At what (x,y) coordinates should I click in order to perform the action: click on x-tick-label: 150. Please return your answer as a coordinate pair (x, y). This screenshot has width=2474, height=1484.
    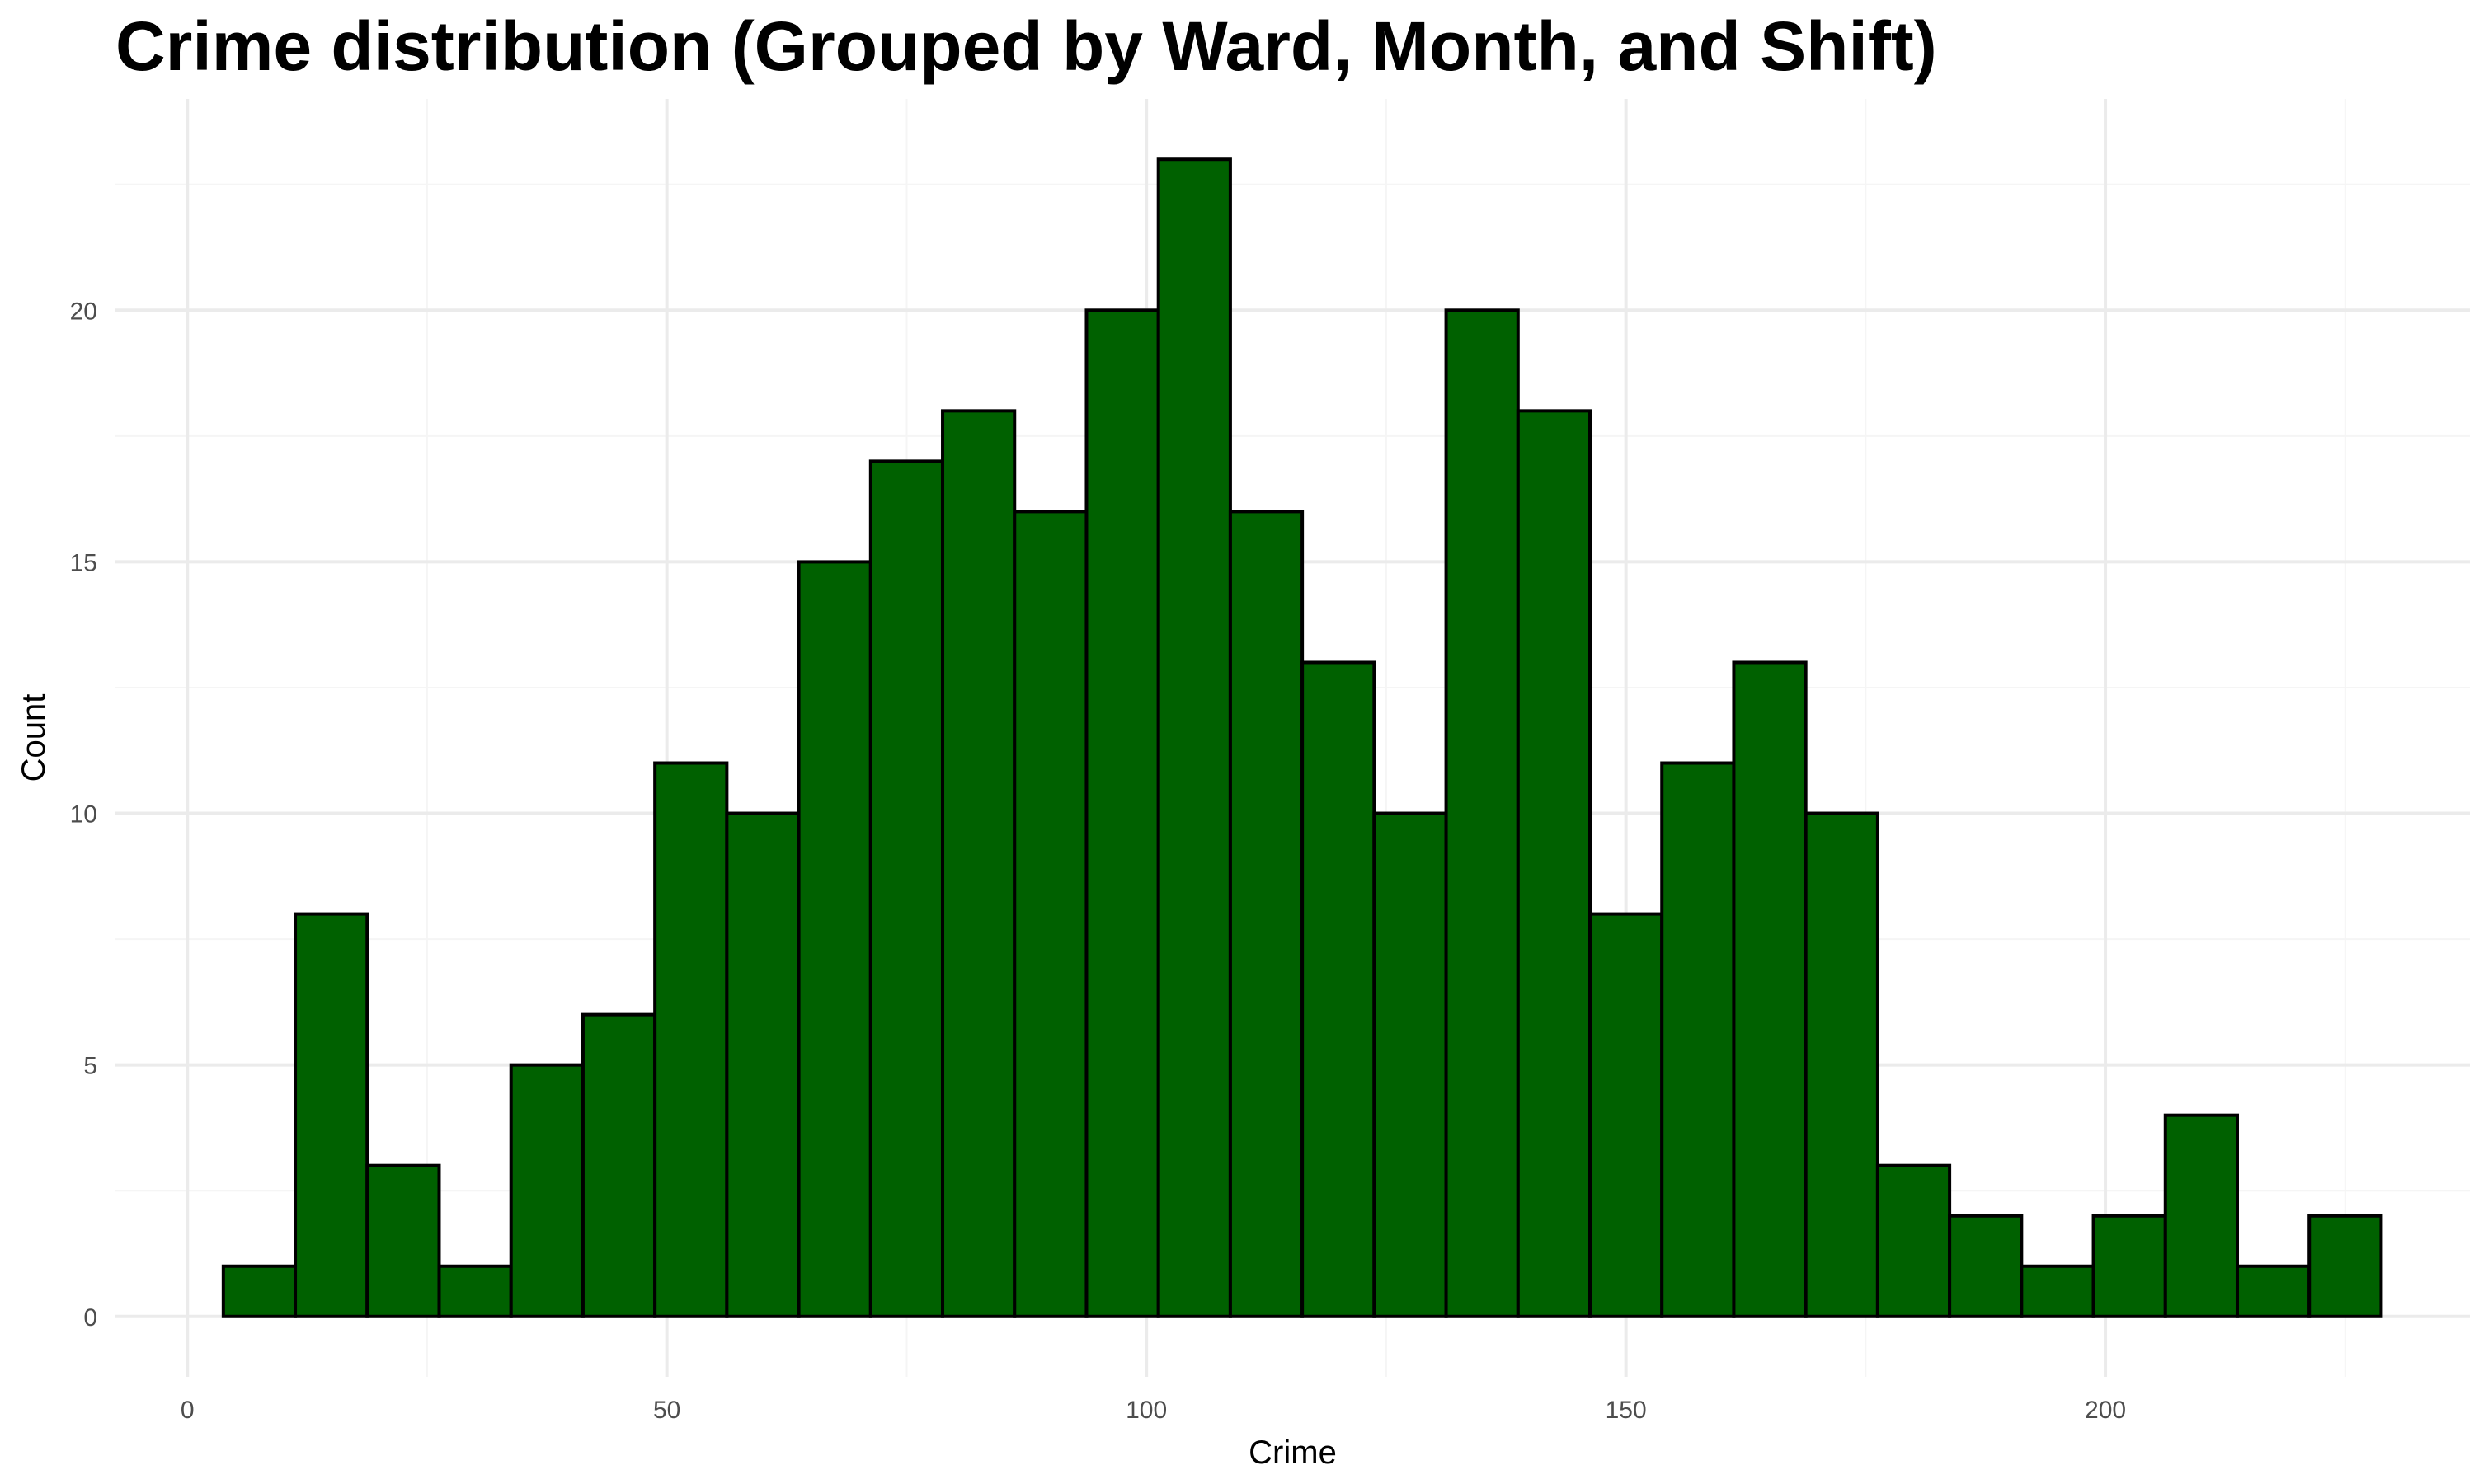
    Looking at the image, I should click on (1626, 1410).